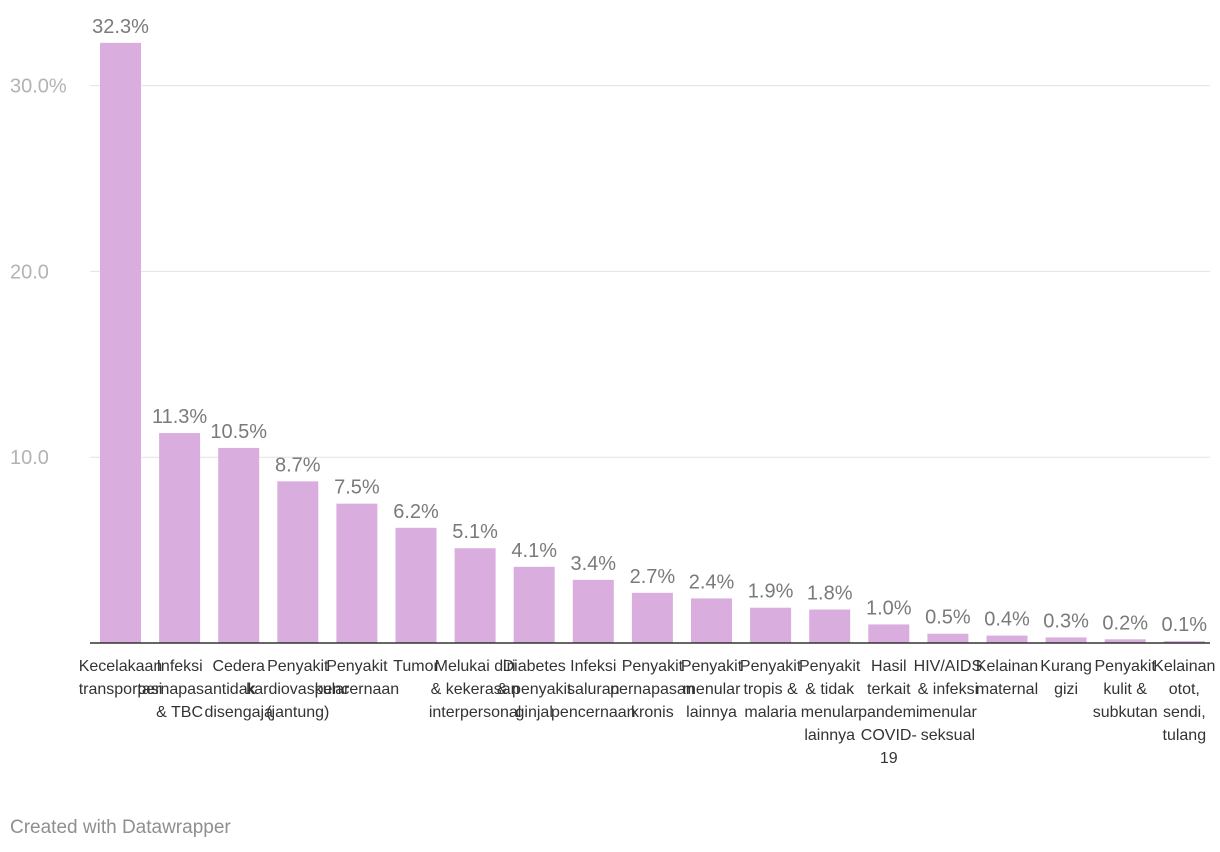 The image size is (1220, 852). Describe the element at coordinates (416, 666) in the screenshot. I see `category-label: Tumor` at that location.